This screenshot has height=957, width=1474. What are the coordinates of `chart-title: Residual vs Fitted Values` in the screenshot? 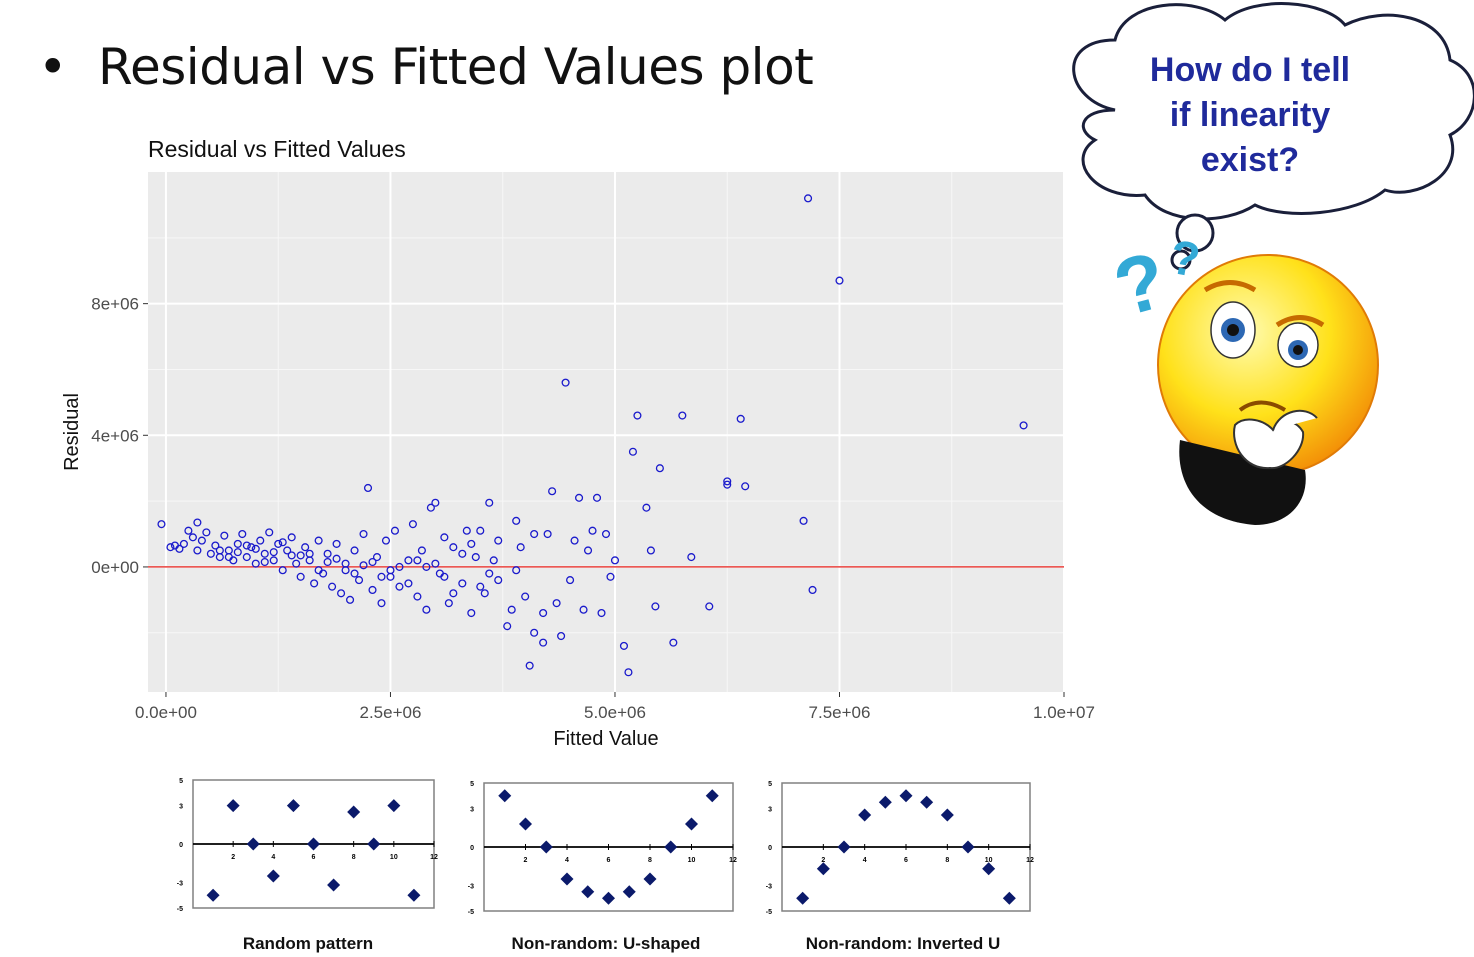 It's located at (277, 149).